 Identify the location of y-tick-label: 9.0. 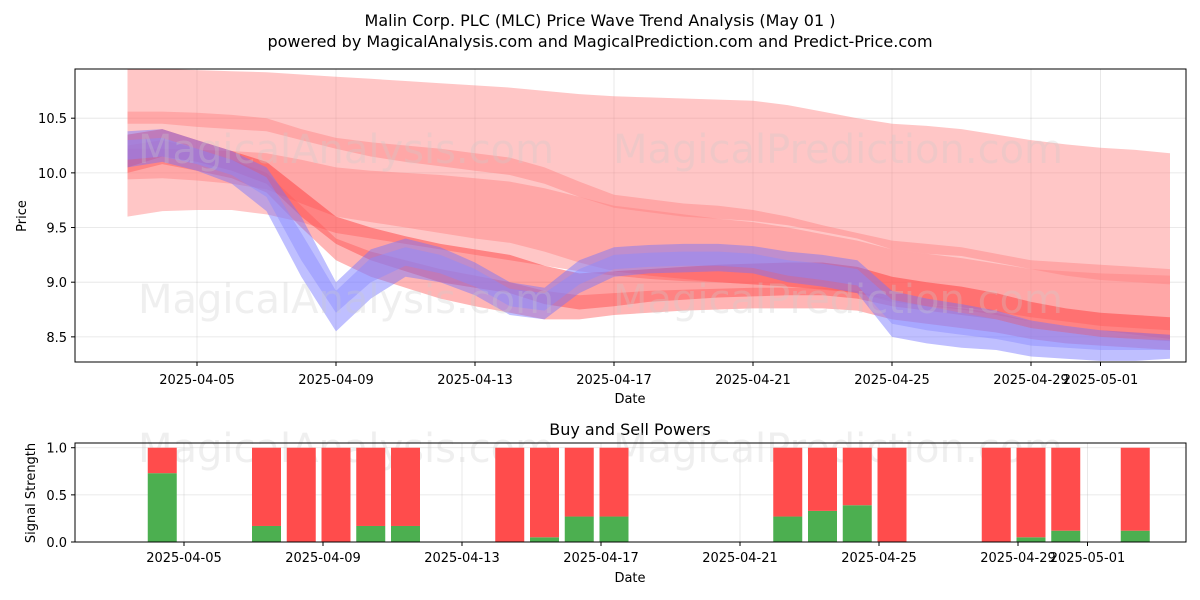
(56, 283).